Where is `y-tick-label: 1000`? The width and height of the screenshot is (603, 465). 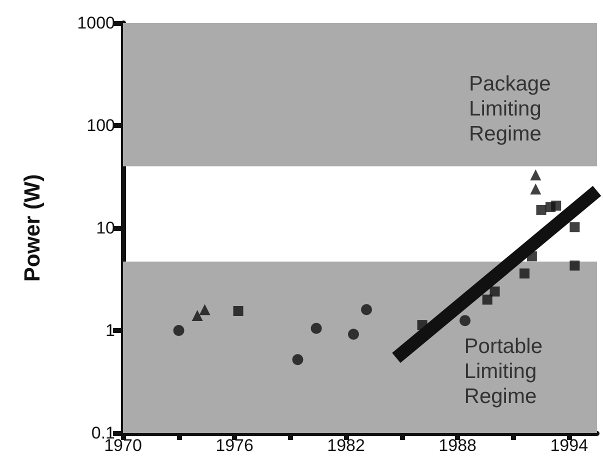
y-tick-label: 1000 is located at coordinates (96, 23).